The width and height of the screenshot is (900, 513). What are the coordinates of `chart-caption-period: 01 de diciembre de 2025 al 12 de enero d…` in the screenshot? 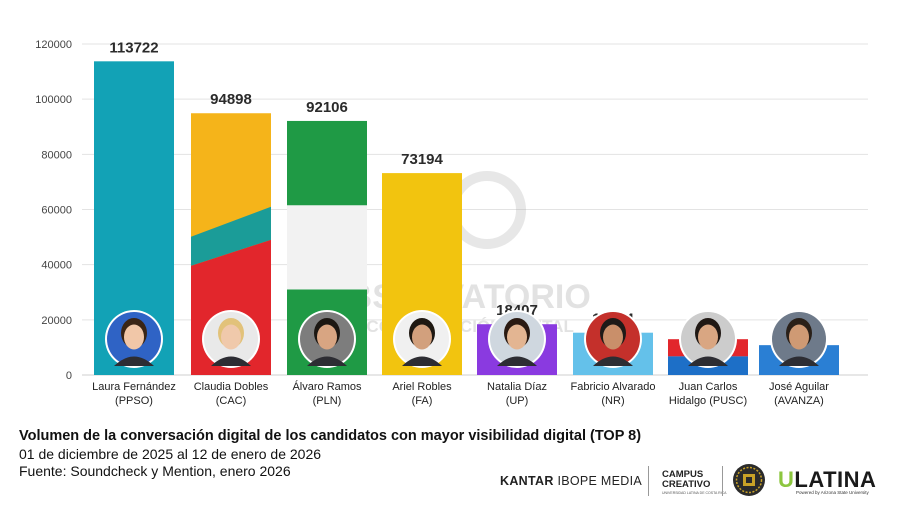 It's located at (170, 454).